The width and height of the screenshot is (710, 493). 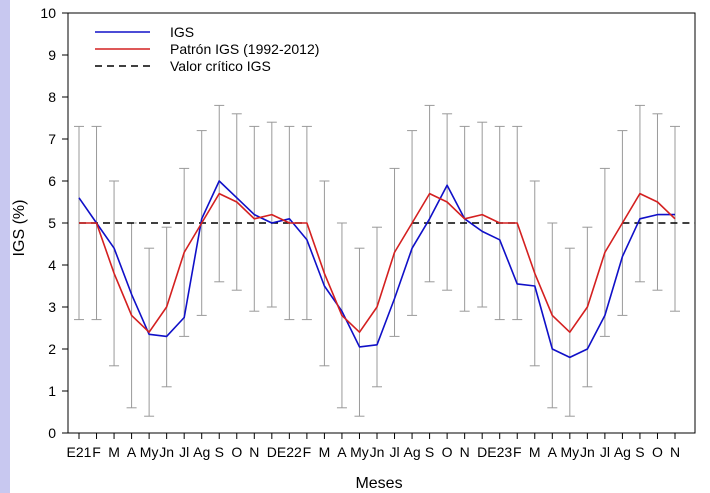 What do you see at coordinates (19, 228) in the screenshot?
I see `y-axis-title: IGS (%)` at bounding box center [19, 228].